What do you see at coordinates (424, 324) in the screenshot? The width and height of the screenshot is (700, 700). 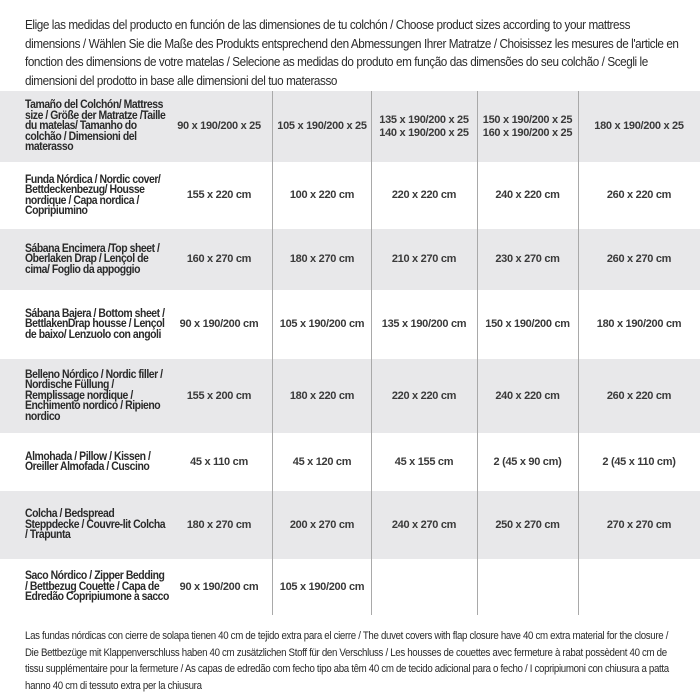 I see `size-cell: 135 x 190/200 cm` at bounding box center [424, 324].